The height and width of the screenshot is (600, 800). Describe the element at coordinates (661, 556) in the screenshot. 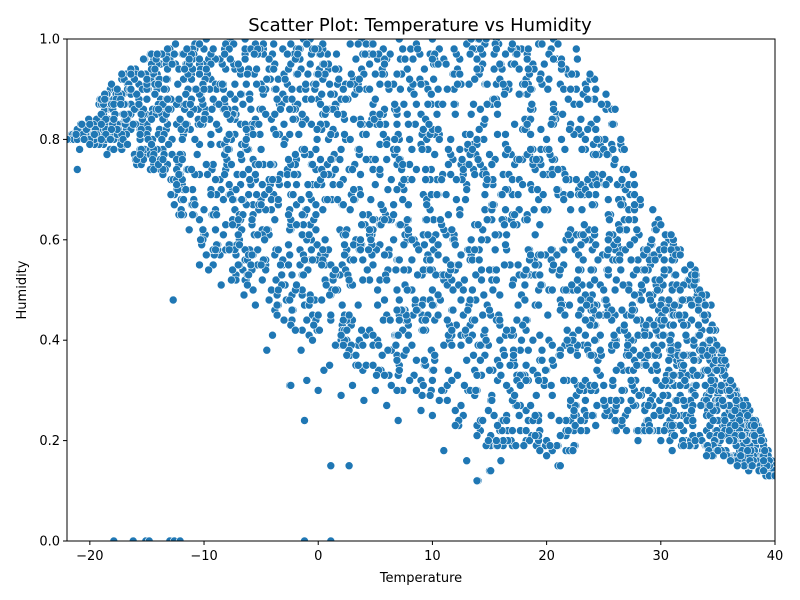

I see `x-tick-label: 30` at that location.